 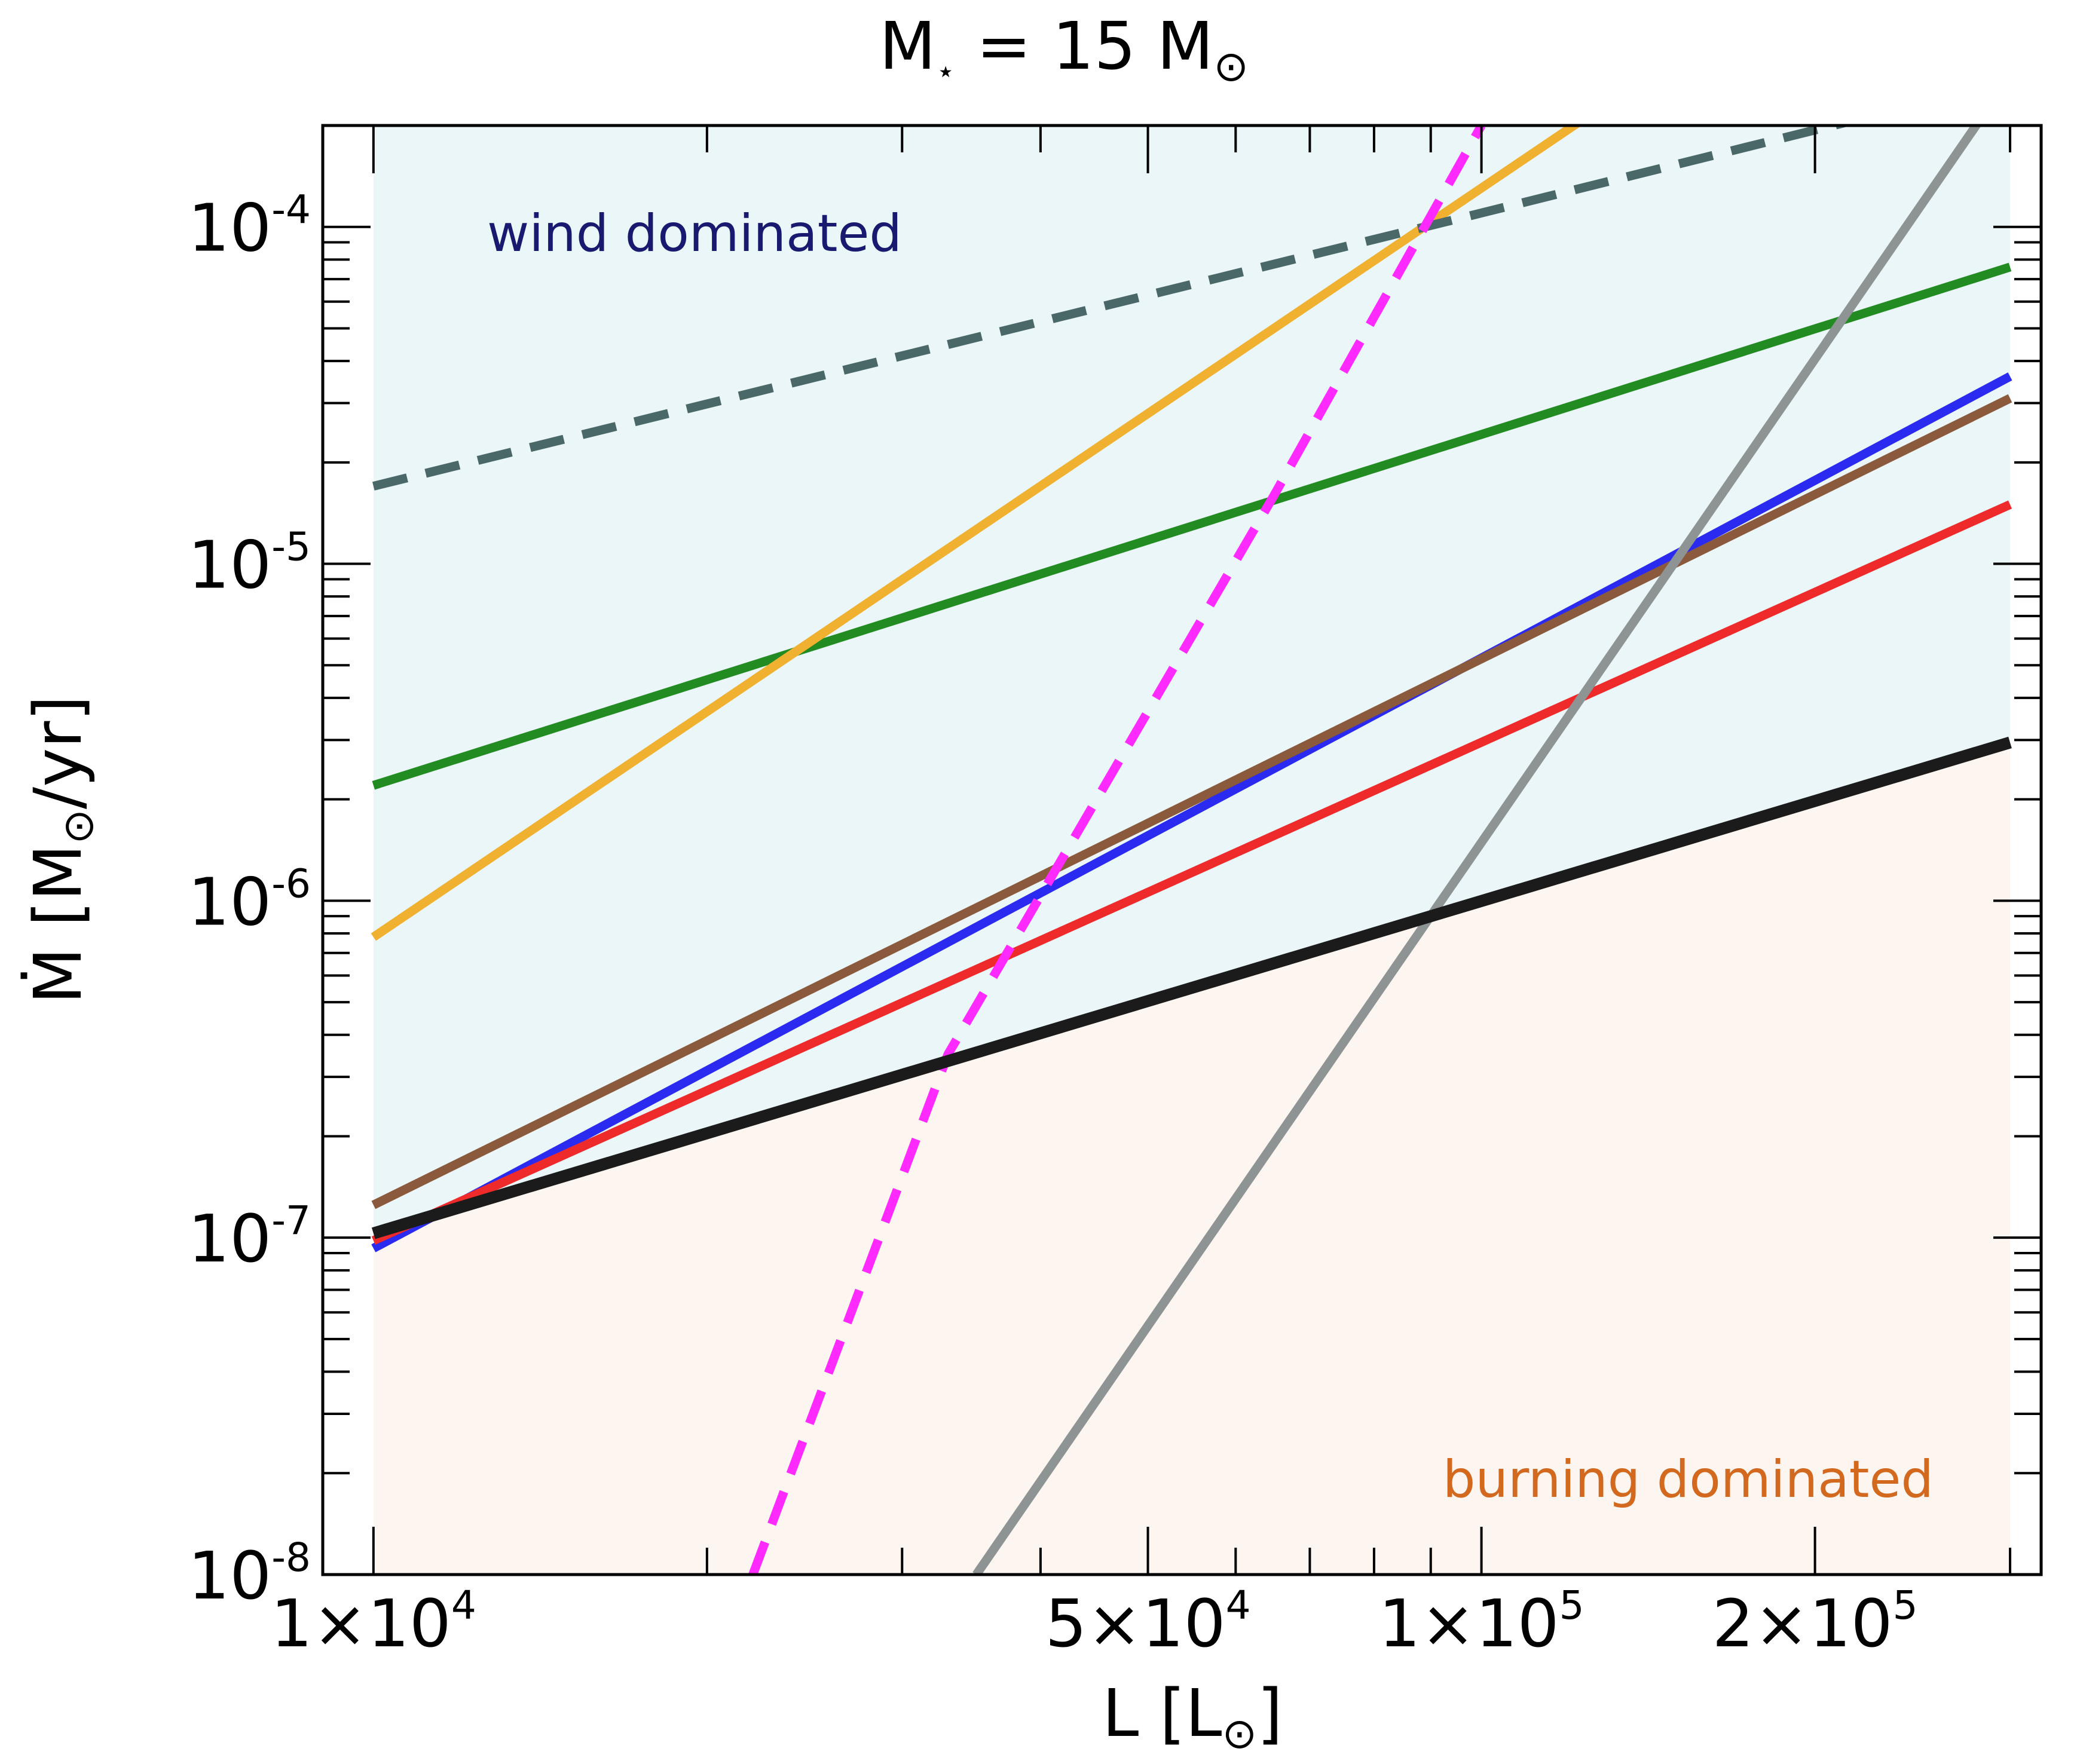 I want to click on wind-dominated-label: wind dominated, so click(x=694, y=234).